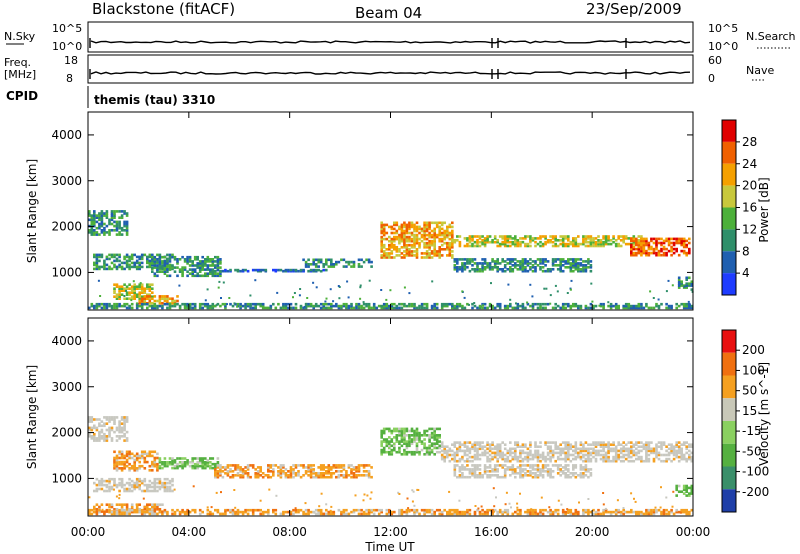 The width and height of the screenshot is (800, 554). What do you see at coordinates (66, 341) in the screenshot?
I see `range-tick-label: 4000` at bounding box center [66, 341].